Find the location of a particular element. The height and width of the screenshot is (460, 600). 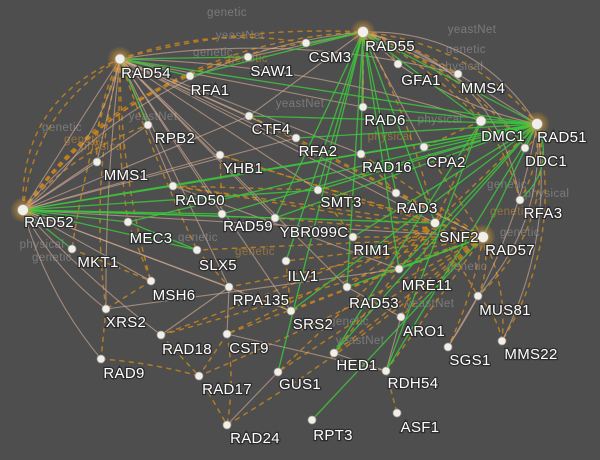

node-RAD54 is located at coordinates (120, 59).